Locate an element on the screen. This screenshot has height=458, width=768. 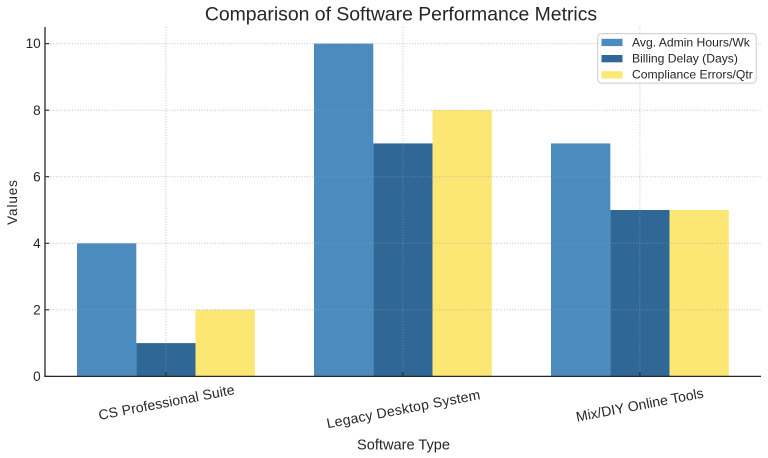
svg-text: Software Type is located at coordinates (403, 446).